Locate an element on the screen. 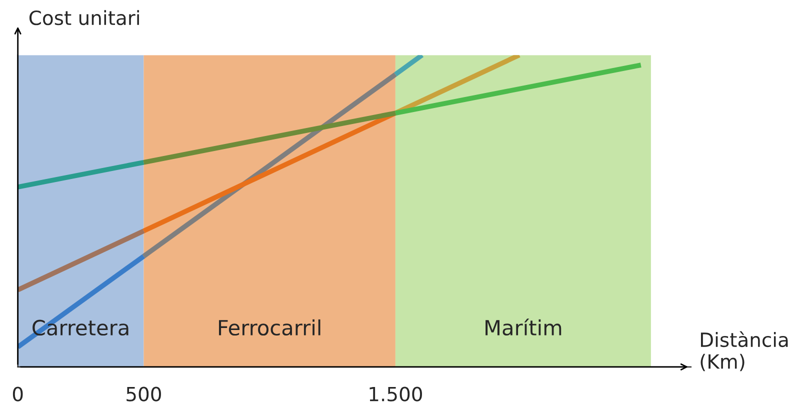 This screenshot has width=811, height=405. x-tick-label: 1.500 is located at coordinates (396, 394).